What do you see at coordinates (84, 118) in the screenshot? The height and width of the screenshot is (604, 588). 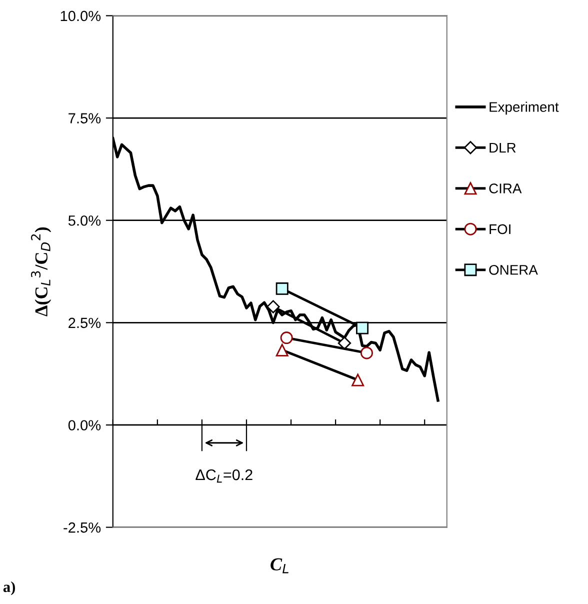 I see `y-tick-label: 7.5%` at bounding box center [84, 118].